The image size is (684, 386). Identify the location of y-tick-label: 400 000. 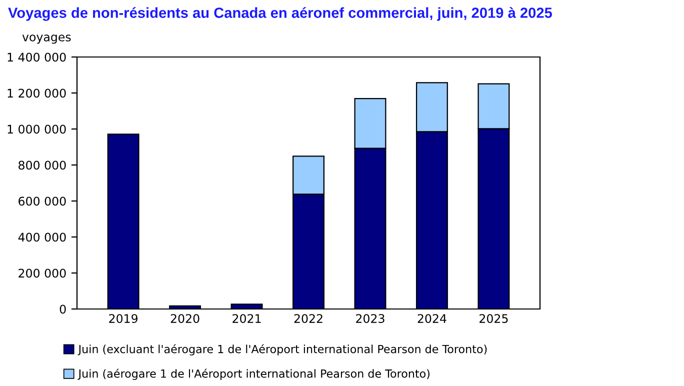
(42, 237).